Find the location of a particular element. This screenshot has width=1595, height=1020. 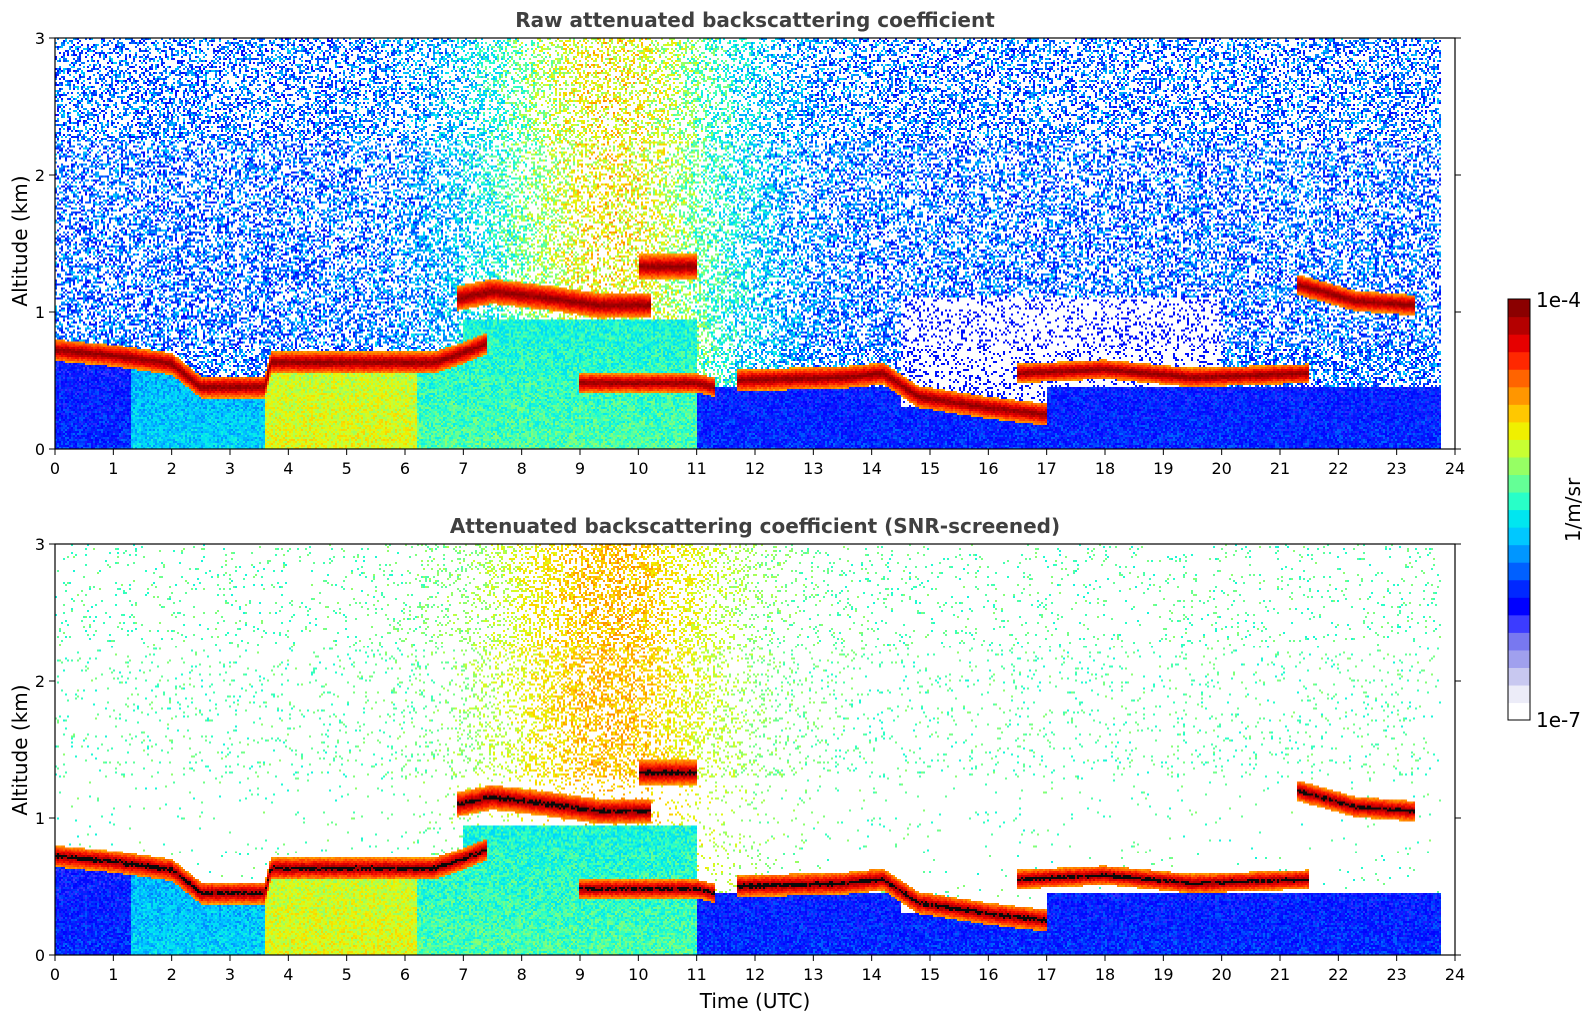

colorbar: 1e-4 1e-7 1/m/sr is located at coordinates (1546, 510).